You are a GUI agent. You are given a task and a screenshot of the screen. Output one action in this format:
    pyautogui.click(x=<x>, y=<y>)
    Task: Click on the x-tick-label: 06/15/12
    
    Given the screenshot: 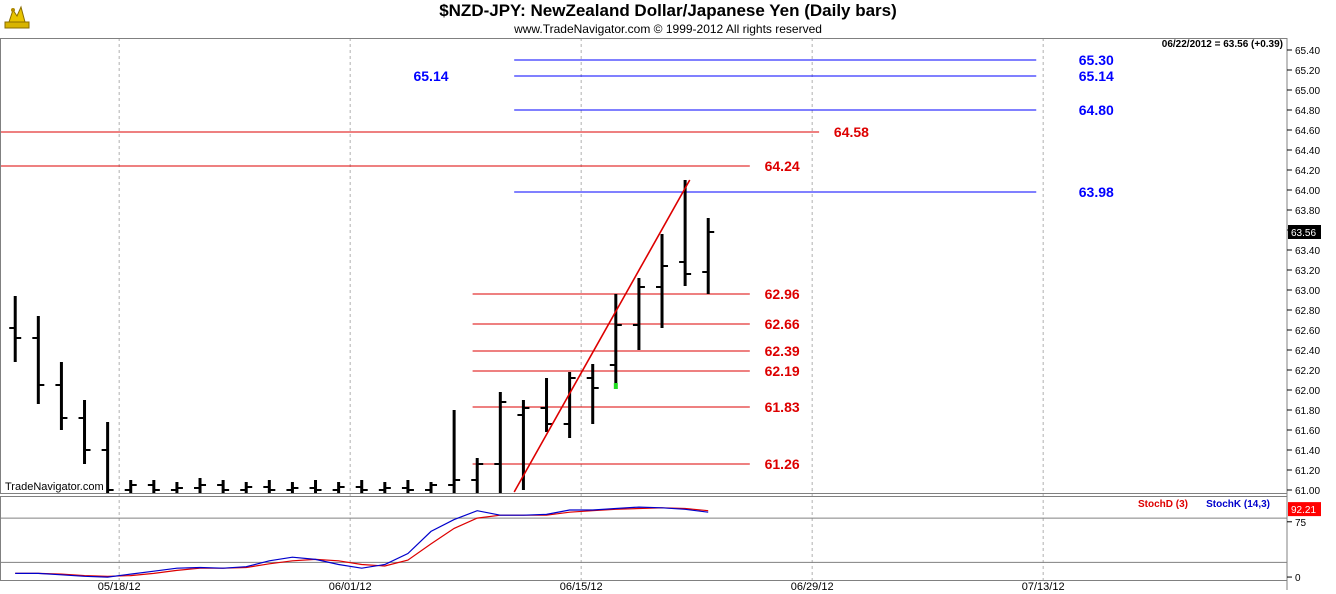 What is the action you would take?
    pyautogui.click(x=581, y=587)
    